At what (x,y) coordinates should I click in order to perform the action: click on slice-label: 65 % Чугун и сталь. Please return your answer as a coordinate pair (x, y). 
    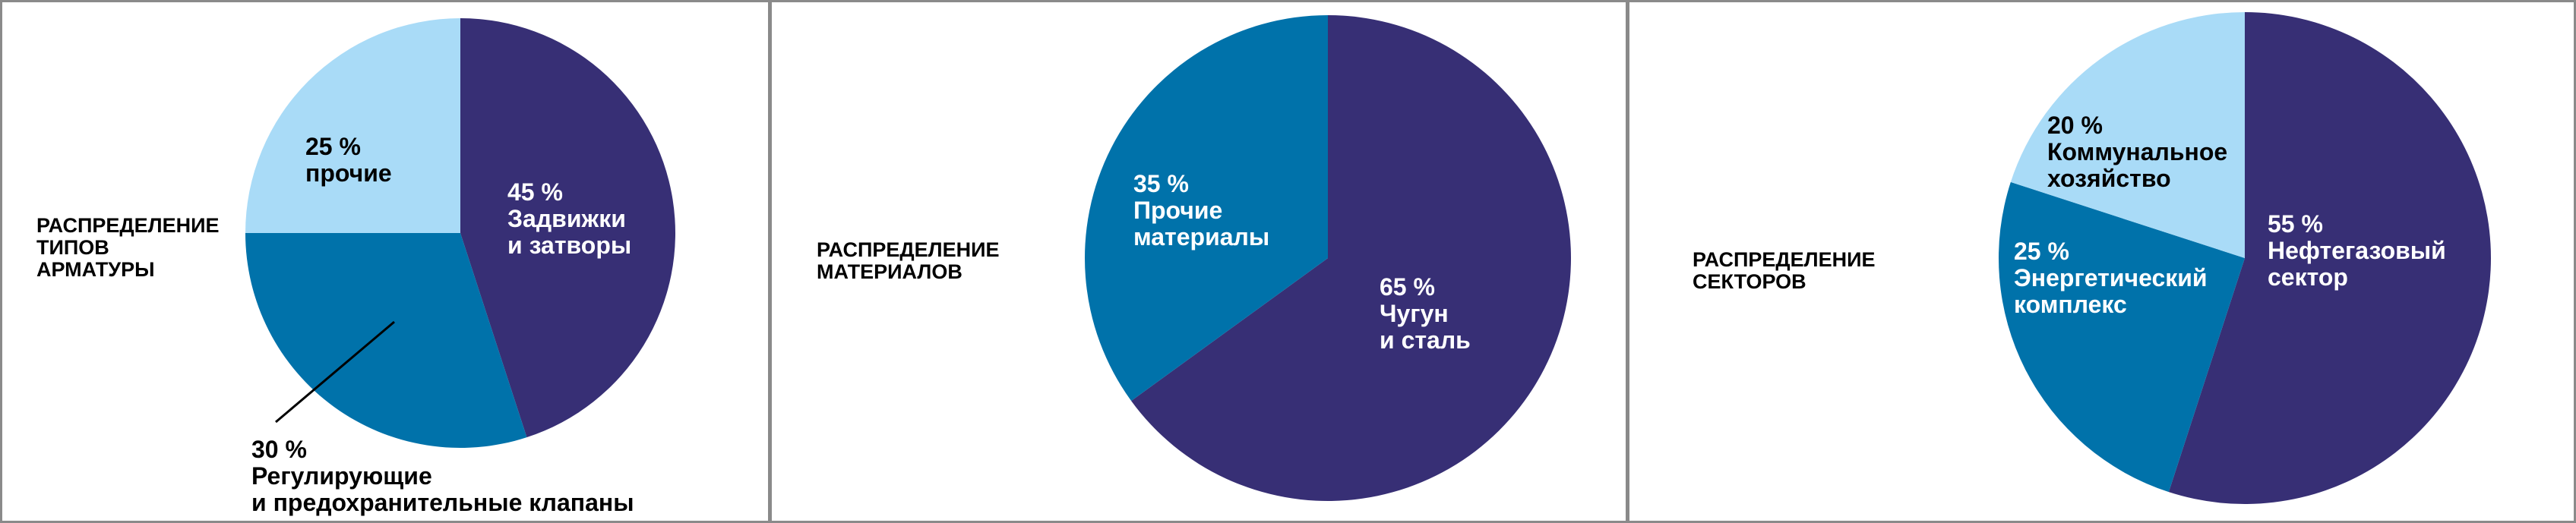
    Looking at the image, I should click on (1425, 314).